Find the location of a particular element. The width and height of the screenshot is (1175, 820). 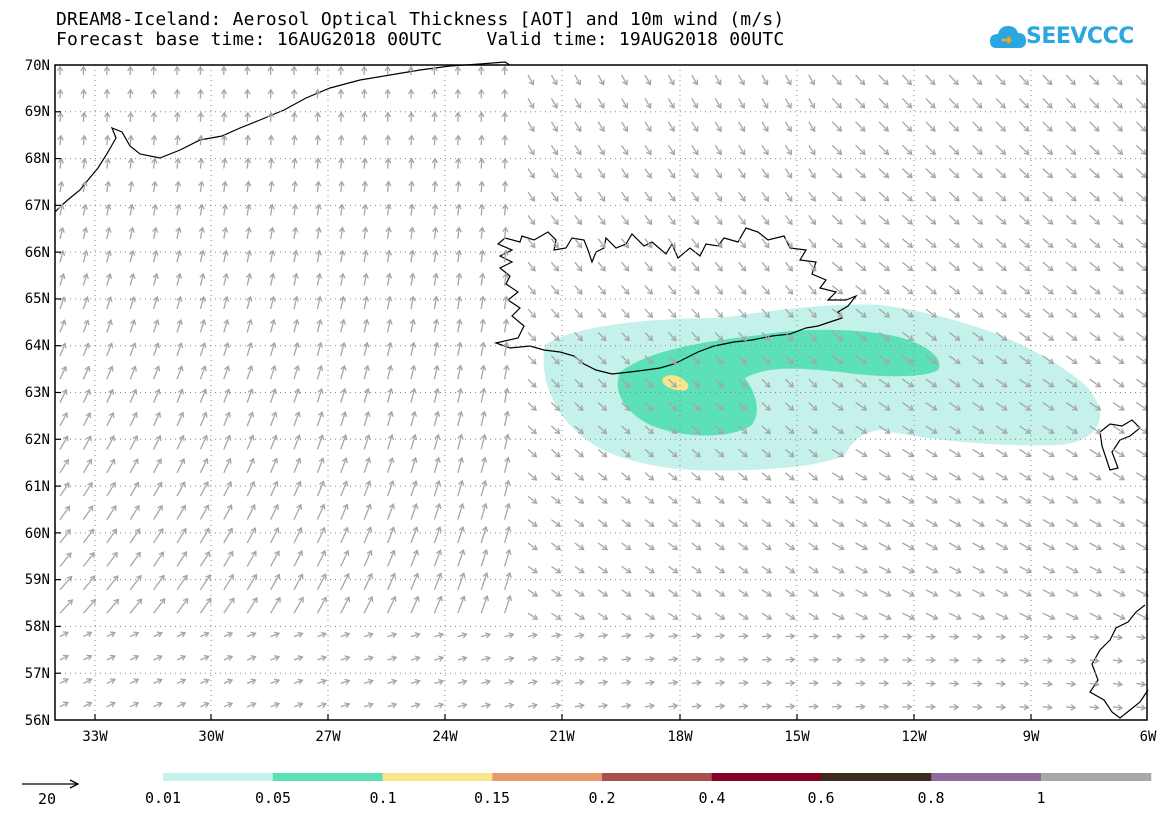

colorbar-segment is located at coordinates (218, 777).